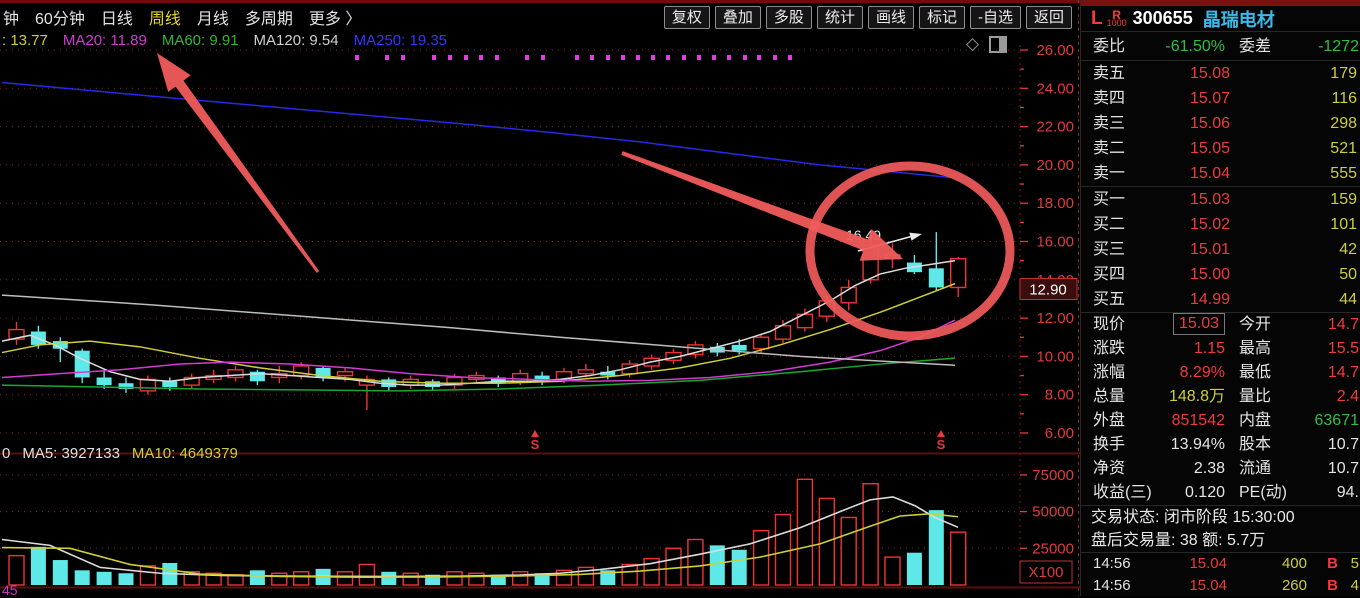  Describe the element at coordinates (1238, 19) in the screenshot. I see `stock-name: 晶瑞电材` at that location.